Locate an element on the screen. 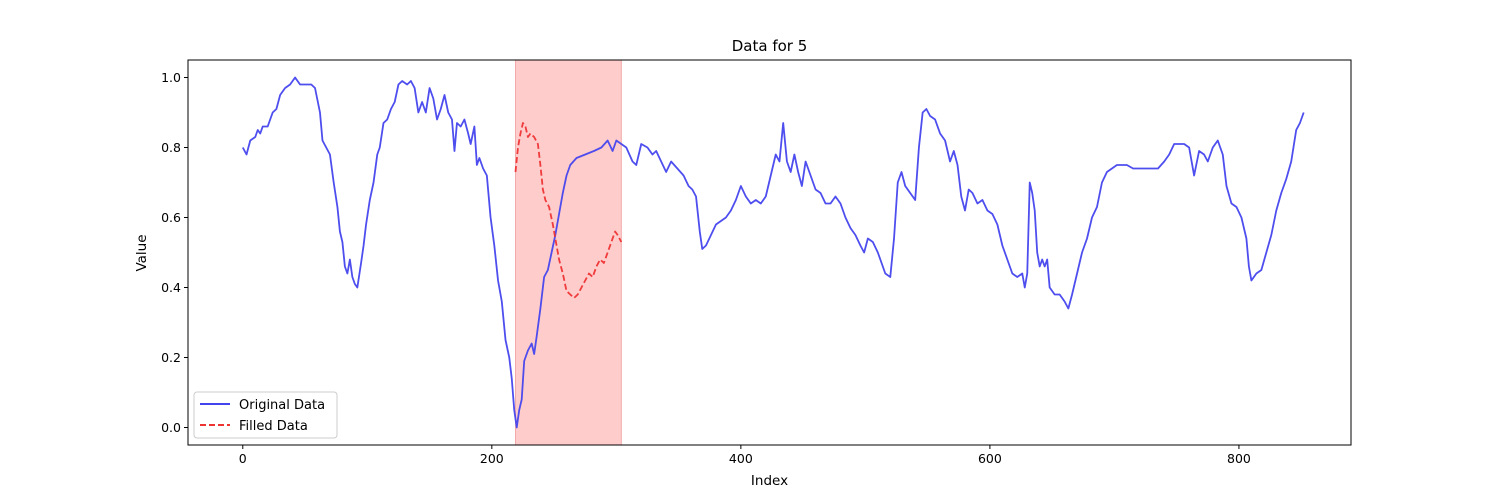  y-tick-label: 0.2 is located at coordinates (171, 357).